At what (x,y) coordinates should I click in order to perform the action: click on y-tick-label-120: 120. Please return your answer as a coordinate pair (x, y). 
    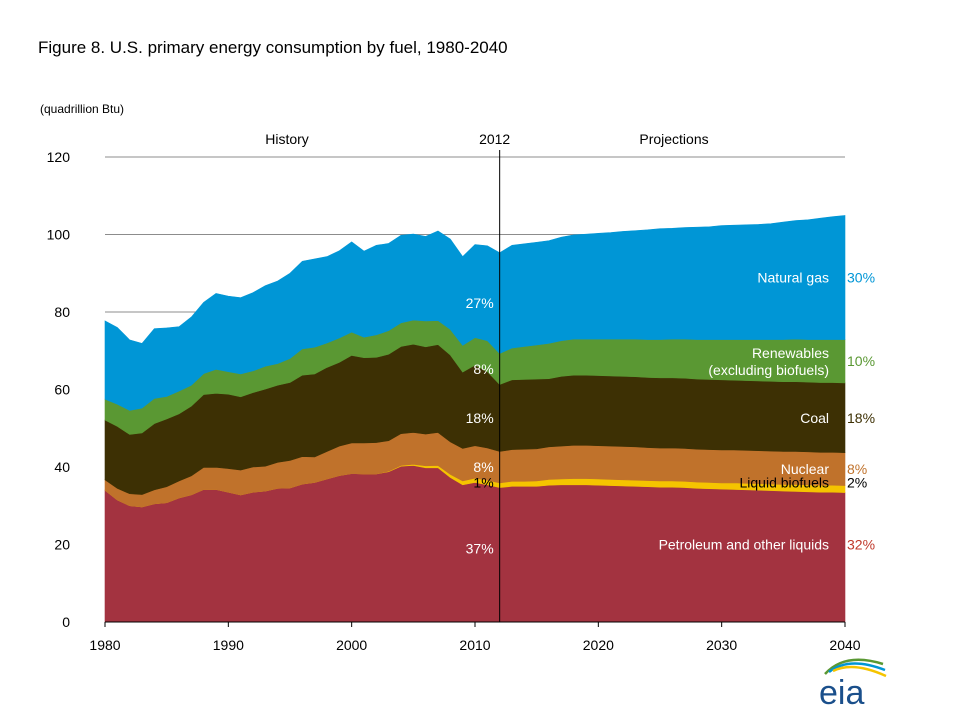
    Looking at the image, I should click on (59, 157).